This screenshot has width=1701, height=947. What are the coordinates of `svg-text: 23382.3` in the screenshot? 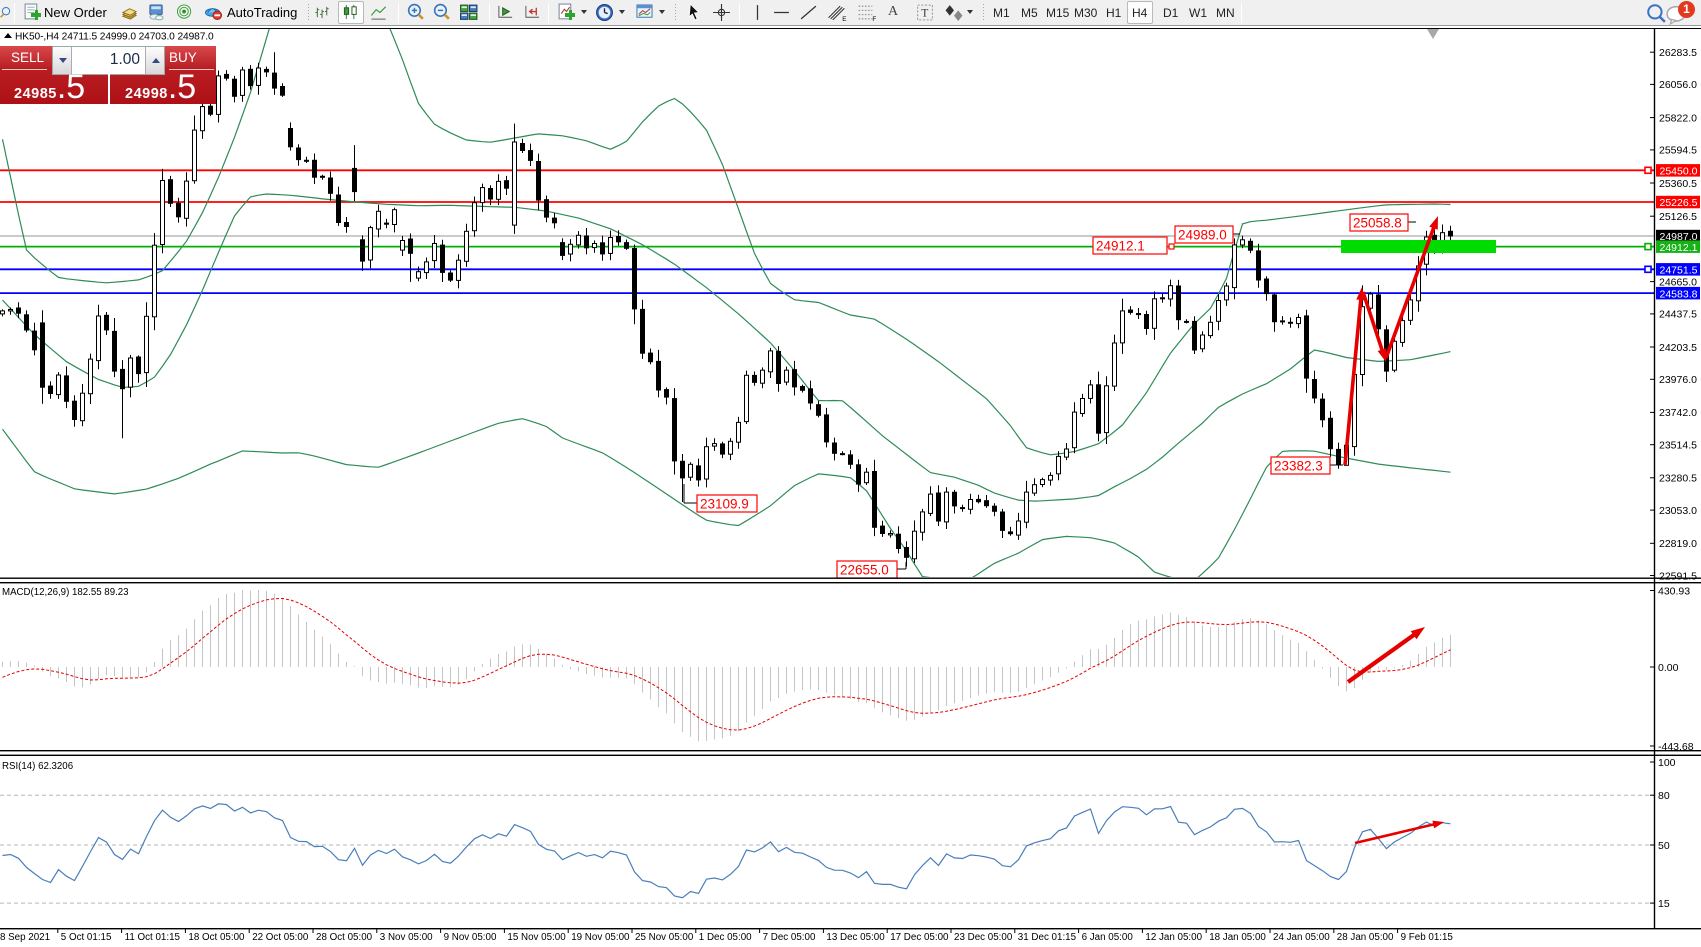 It's located at (1298, 466).